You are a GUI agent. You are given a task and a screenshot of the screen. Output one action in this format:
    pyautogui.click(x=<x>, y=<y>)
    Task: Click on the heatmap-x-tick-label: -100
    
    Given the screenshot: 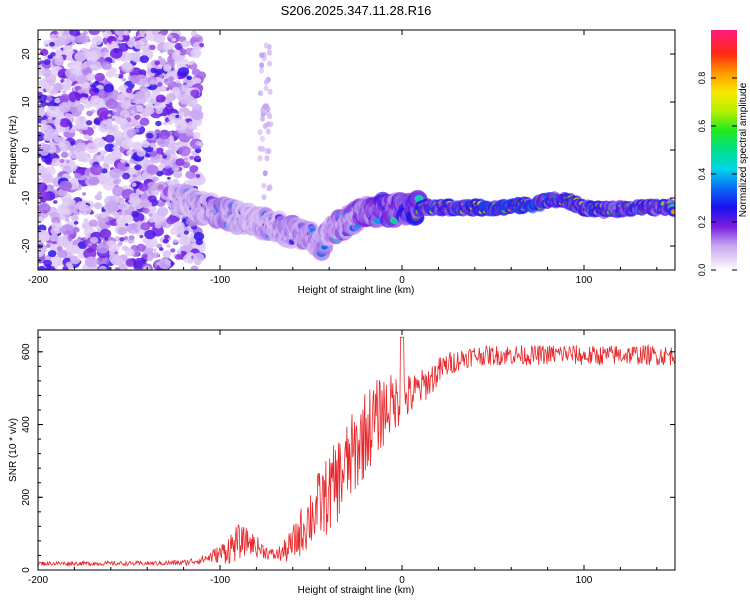 What is the action you would take?
    pyautogui.click(x=220, y=280)
    